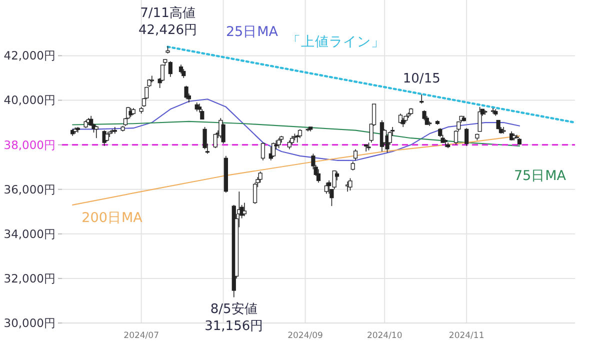 This screenshot has height=349, width=600. What do you see at coordinates (30, 100) in the screenshot?
I see `y-tick-label: 40,000円` at bounding box center [30, 100].